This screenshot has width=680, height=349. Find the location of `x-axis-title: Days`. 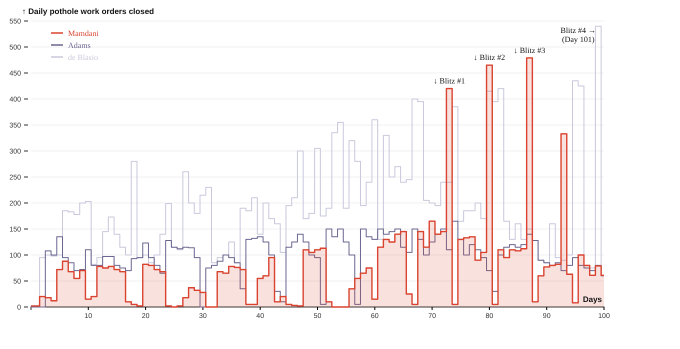

x-axis-title: Days is located at coordinates (592, 299).